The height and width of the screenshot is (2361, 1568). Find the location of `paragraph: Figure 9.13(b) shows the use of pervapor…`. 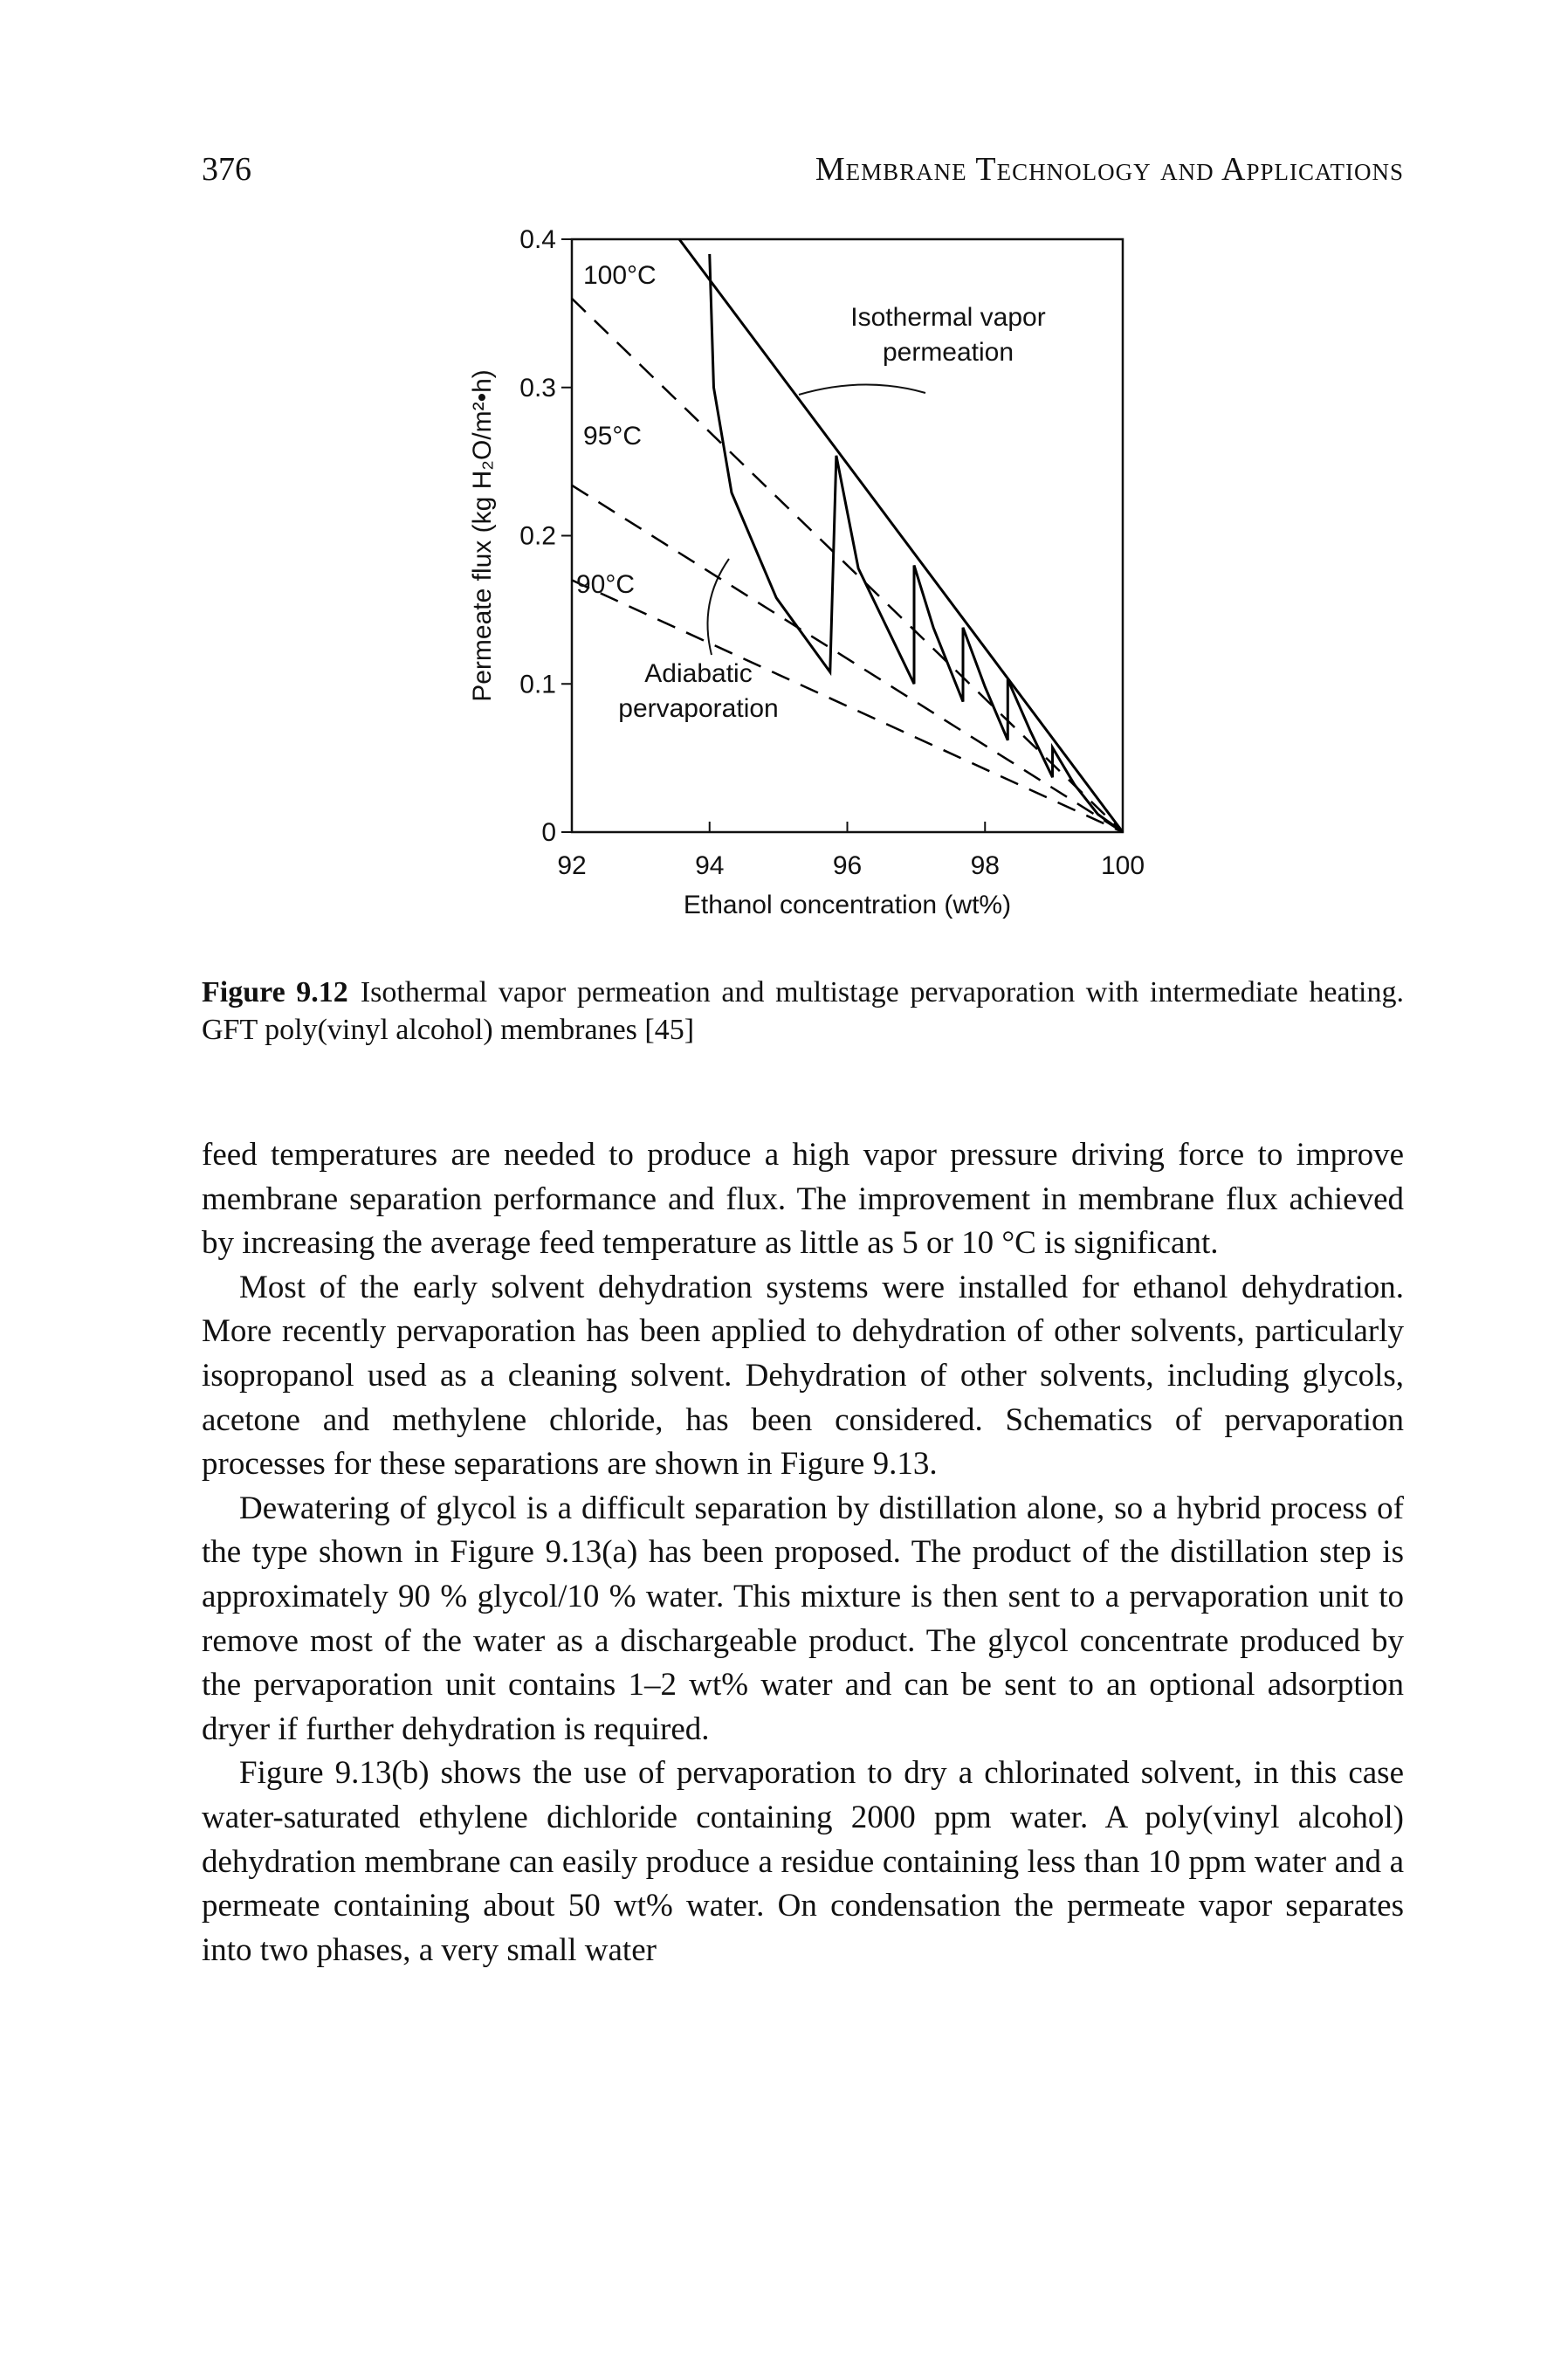

paragraph: Figure 9.13(b) shows the use of pervapor… is located at coordinates (803, 1861).